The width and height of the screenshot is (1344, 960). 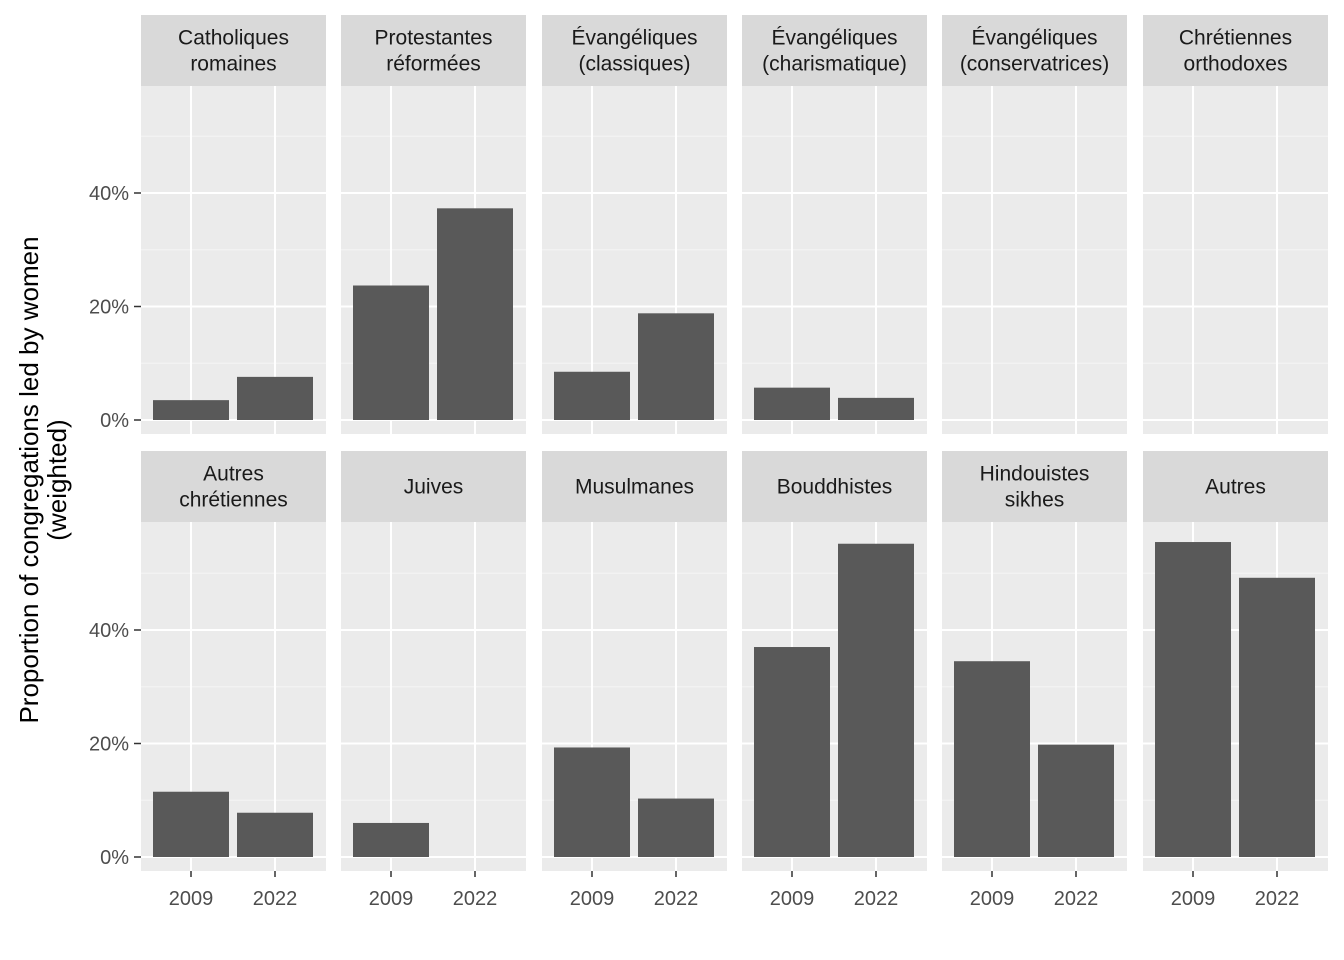 I want to click on facet-label: Autres chrétiennes, so click(x=233, y=487).